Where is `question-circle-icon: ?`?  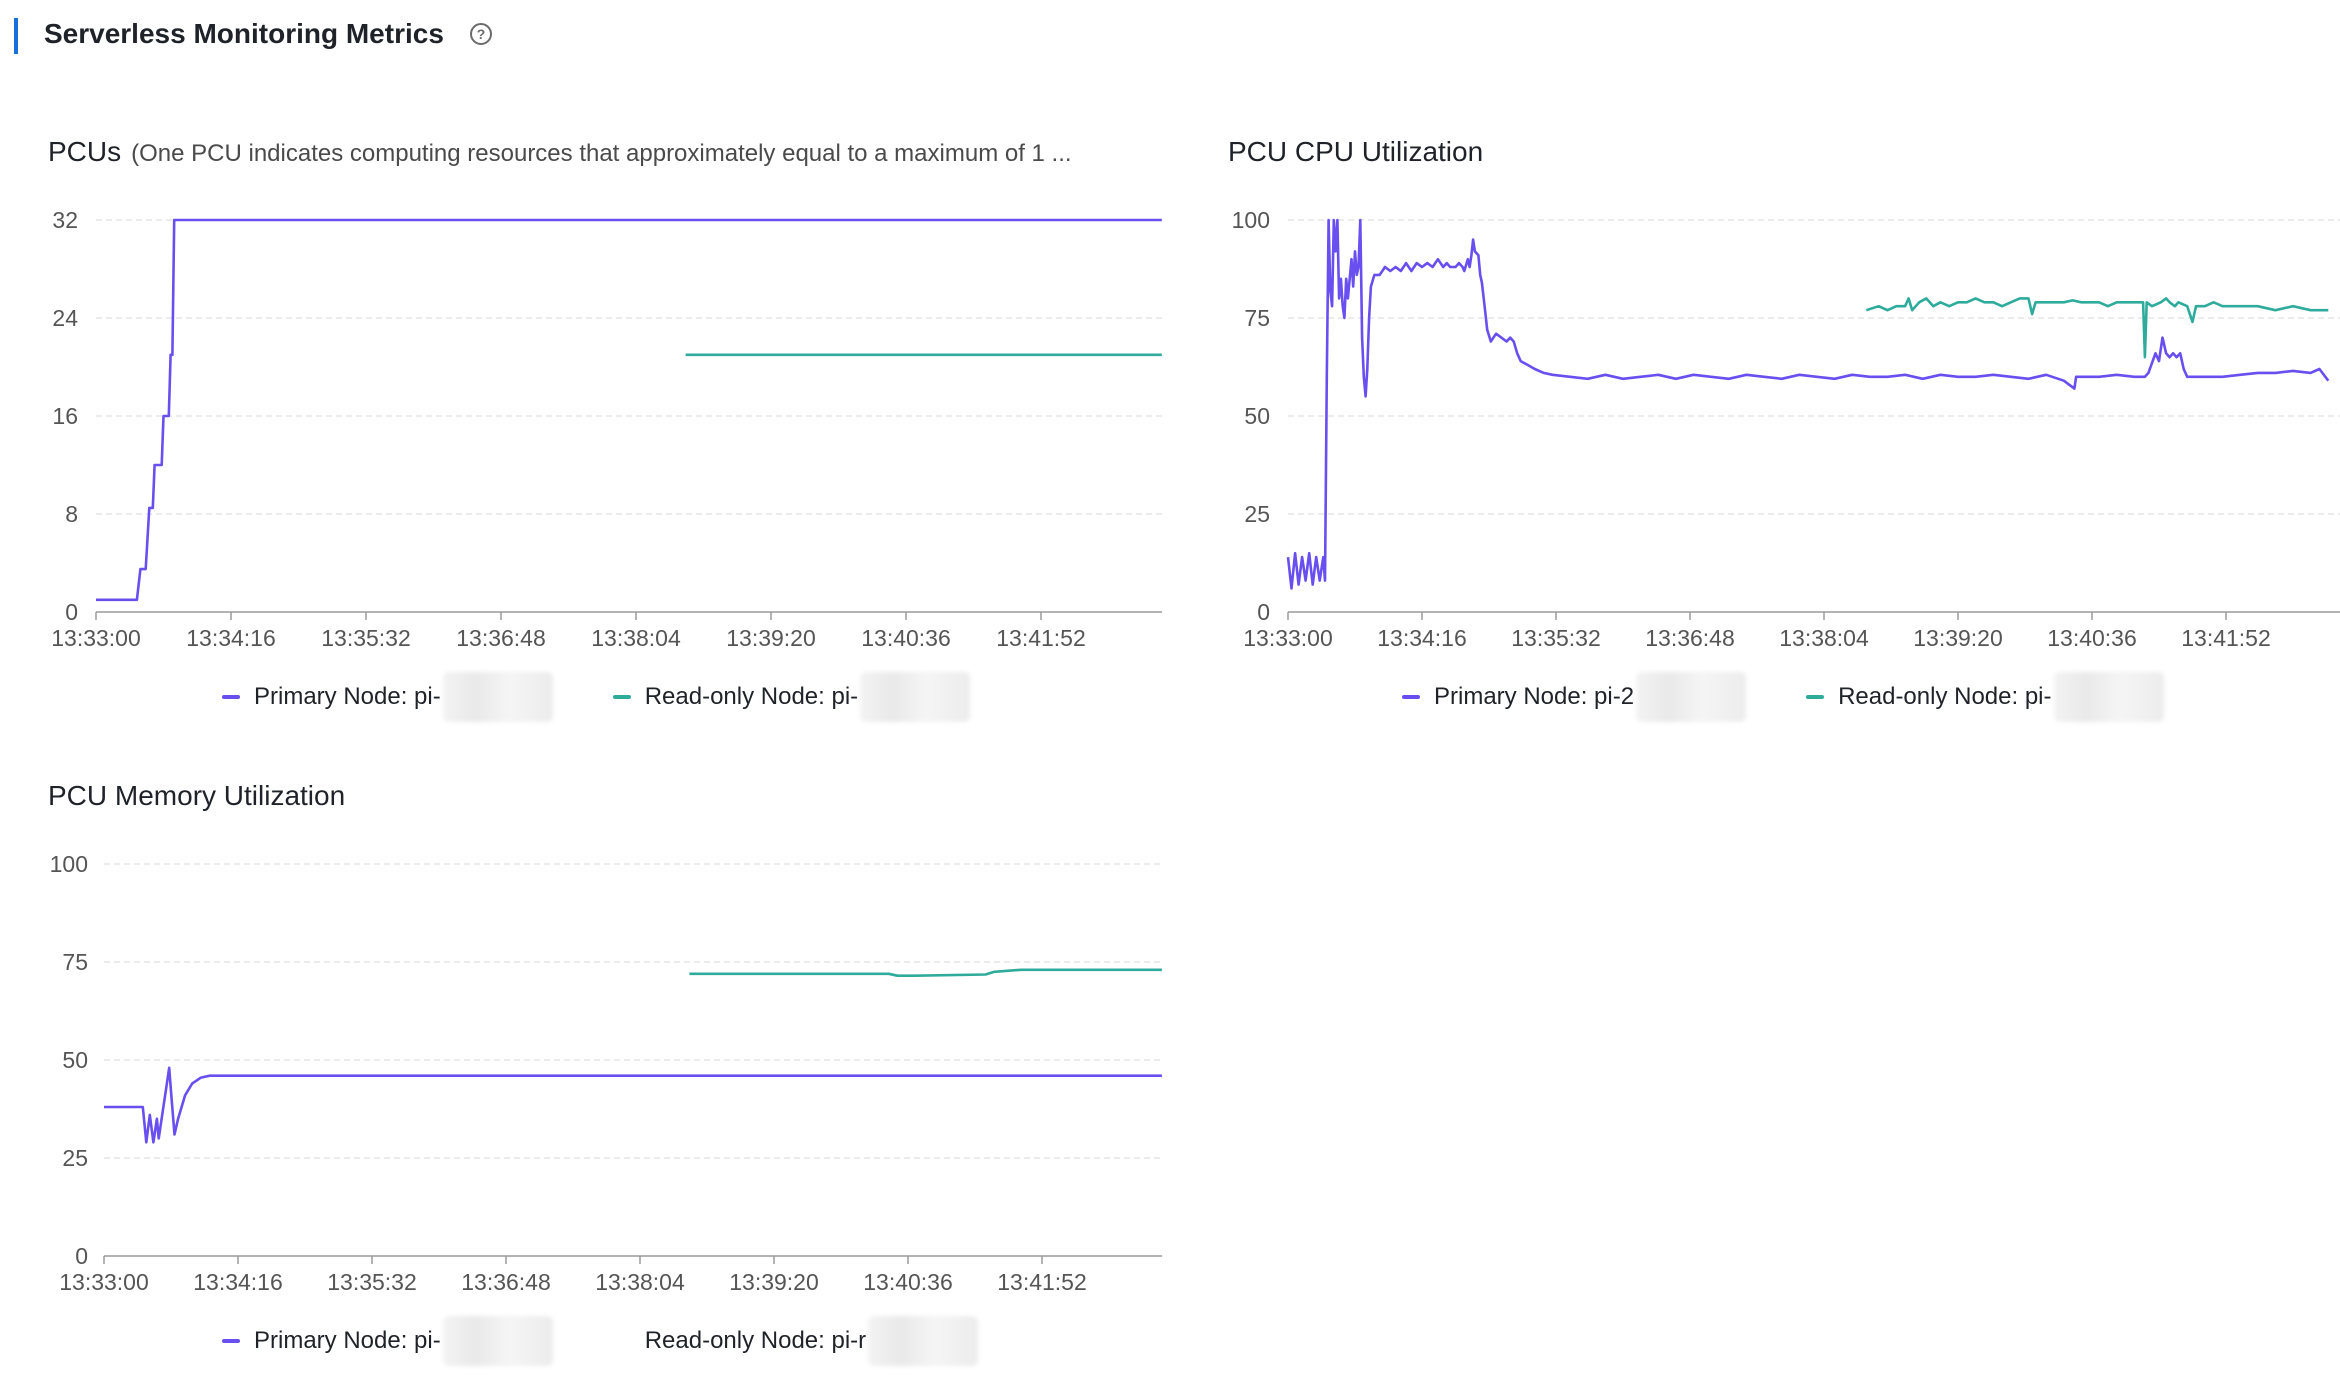 question-circle-icon: ? is located at coordinates (481, 34).